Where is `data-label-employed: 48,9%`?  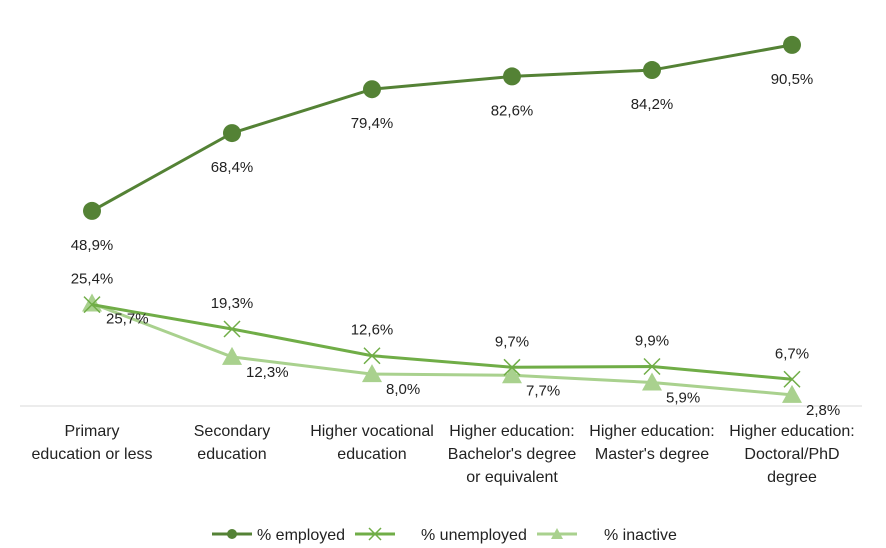
data-label-employed: 48,9% is located at coordinates (92, 245).